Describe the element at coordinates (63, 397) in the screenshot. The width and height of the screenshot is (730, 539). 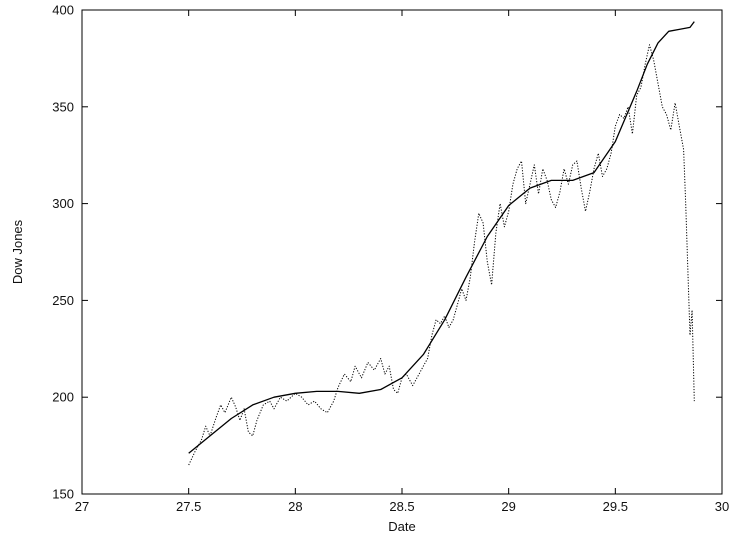
I see `y-tick-label: 200` at that location.